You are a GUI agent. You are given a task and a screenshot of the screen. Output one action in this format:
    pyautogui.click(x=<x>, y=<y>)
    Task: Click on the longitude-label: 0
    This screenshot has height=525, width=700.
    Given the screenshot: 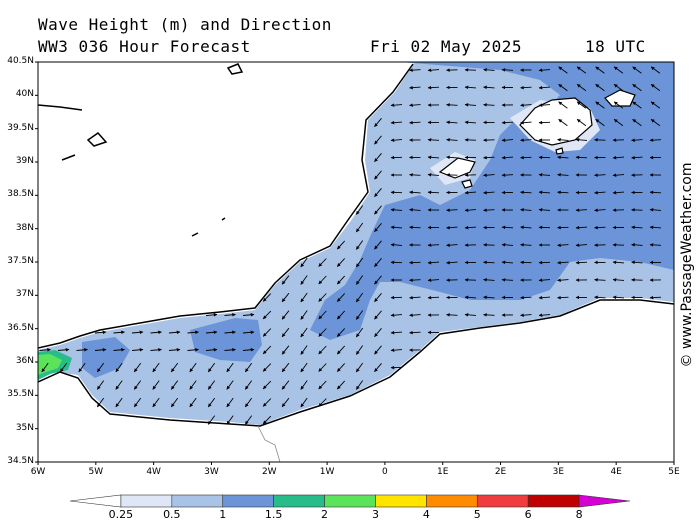 What is the action you would take?
    pyautogui.click(x=385, y=472)
    